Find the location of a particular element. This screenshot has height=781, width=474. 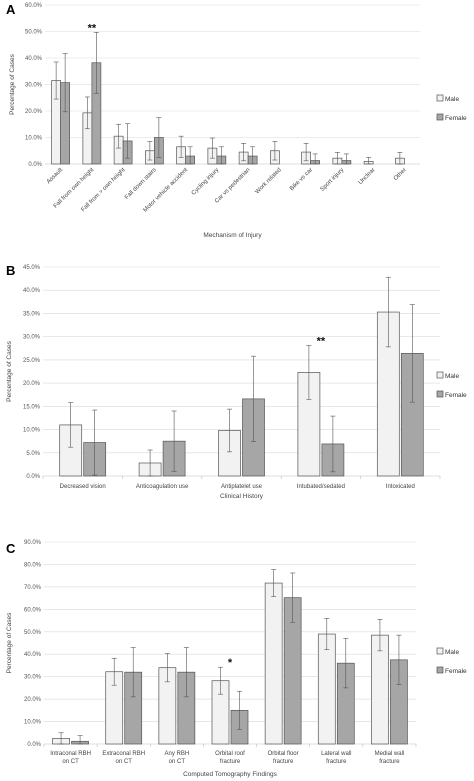

panel-letter: C is located at coordinates (11, 548).